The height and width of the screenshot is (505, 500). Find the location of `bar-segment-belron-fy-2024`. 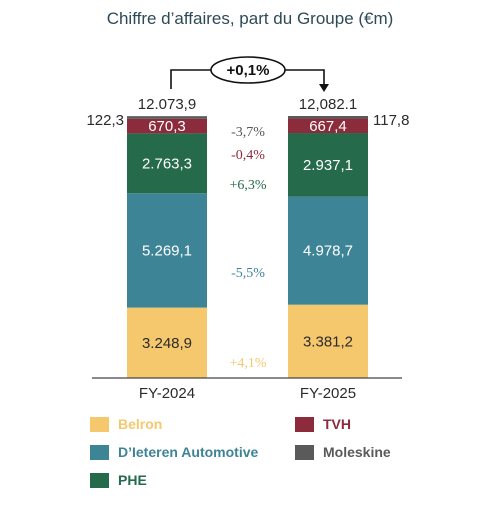

bar-segment-belron-fy-2024 is located at coordinates (167, 342).